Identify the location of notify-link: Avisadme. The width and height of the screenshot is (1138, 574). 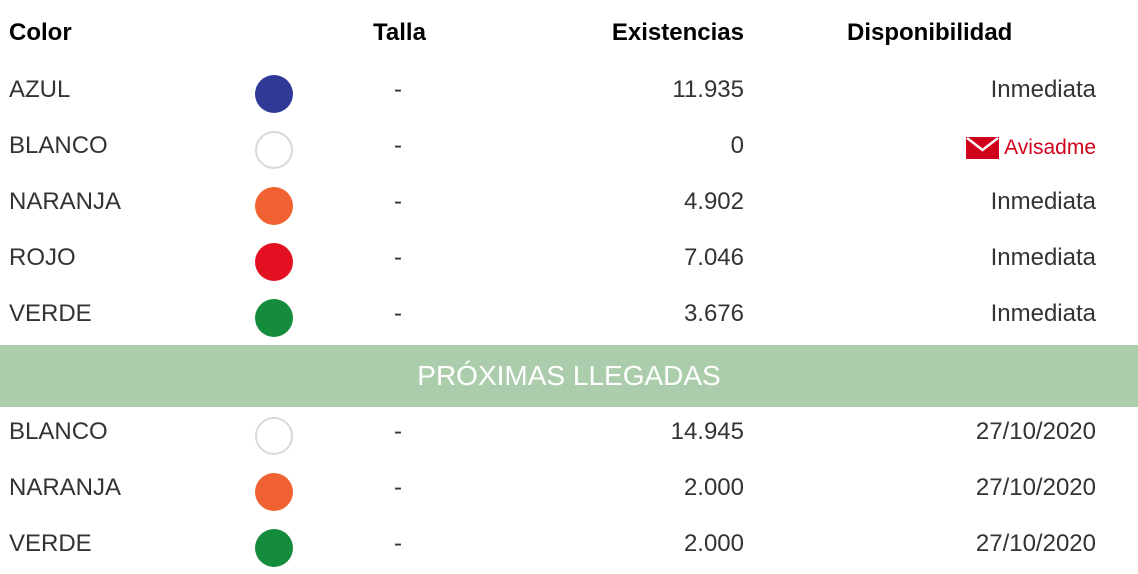
(1031, 148).